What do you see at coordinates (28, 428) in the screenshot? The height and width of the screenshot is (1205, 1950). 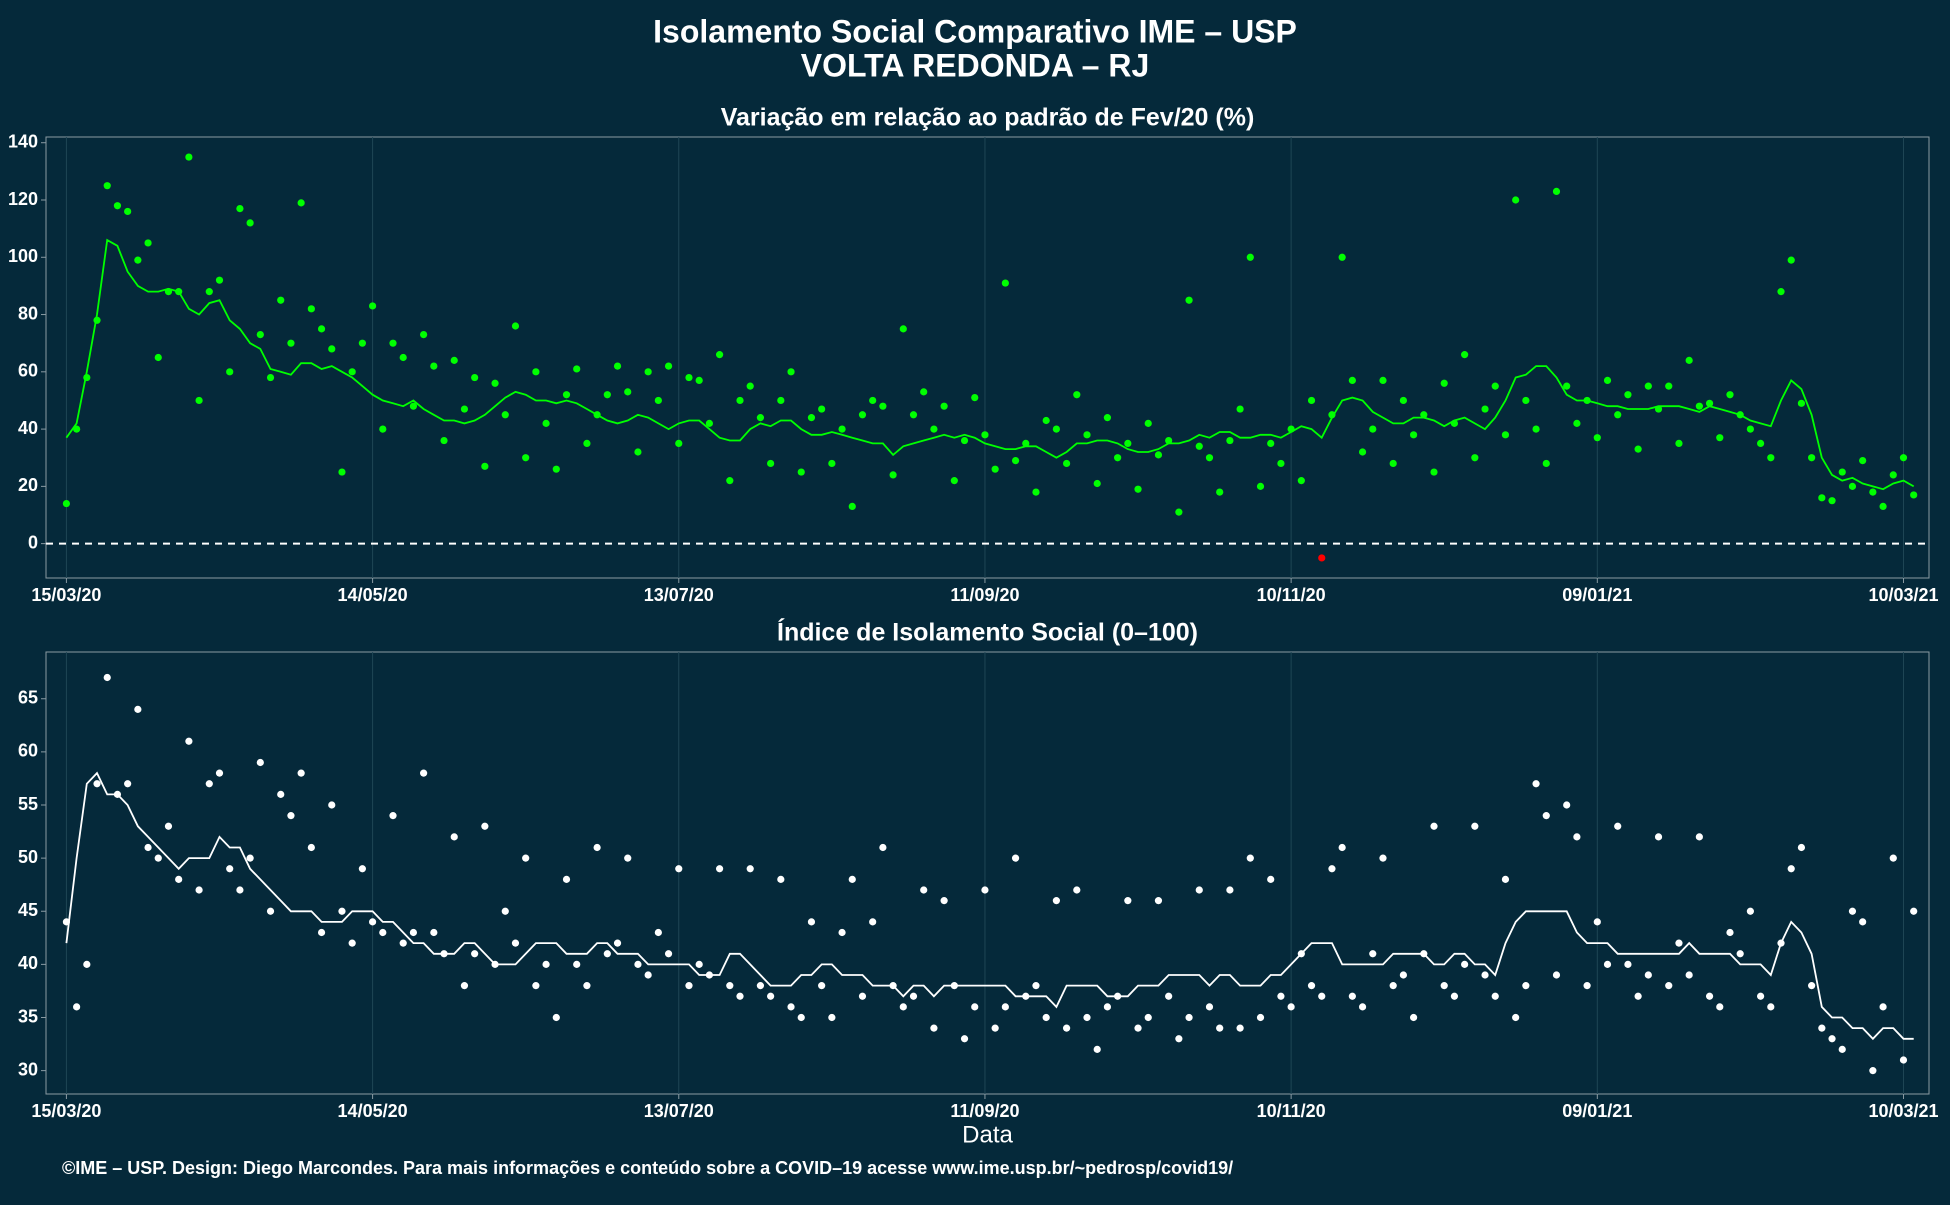 I see `y-tick-label: 40` at bounding box center [28, 428].